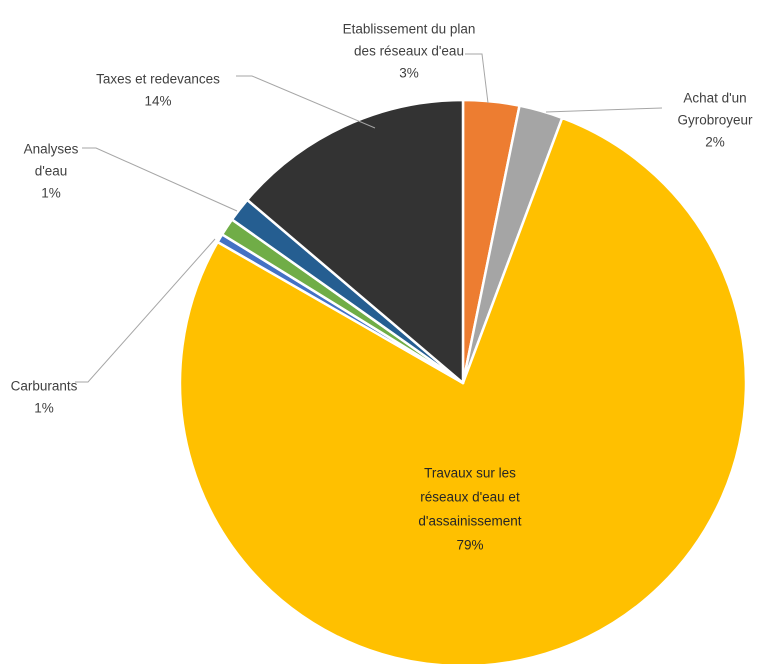  Describe the element at coordinates (469, 545) in the screenshot. I see `data-label-travaux-sur-les-reseaux-d-eau-et-d-assainissement-line-4: 79%` at that location.